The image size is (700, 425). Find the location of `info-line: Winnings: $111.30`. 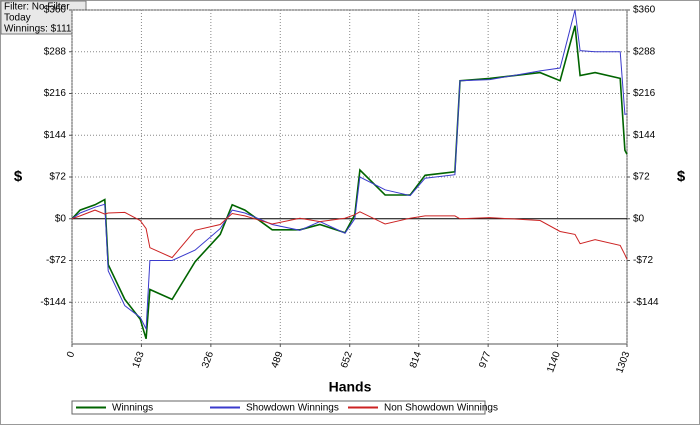

info-line: Winnings: $111.30 is located at coordinates (45, 29).